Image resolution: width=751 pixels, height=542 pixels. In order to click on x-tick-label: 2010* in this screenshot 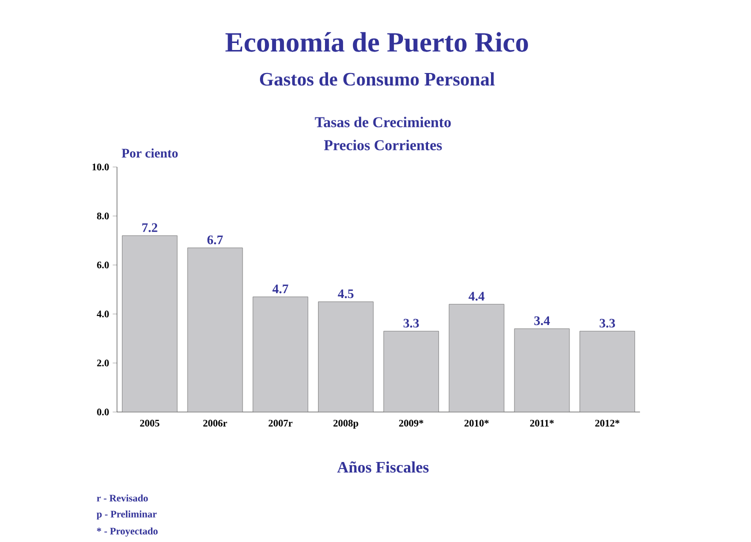, I will do `click(476, 423)`.